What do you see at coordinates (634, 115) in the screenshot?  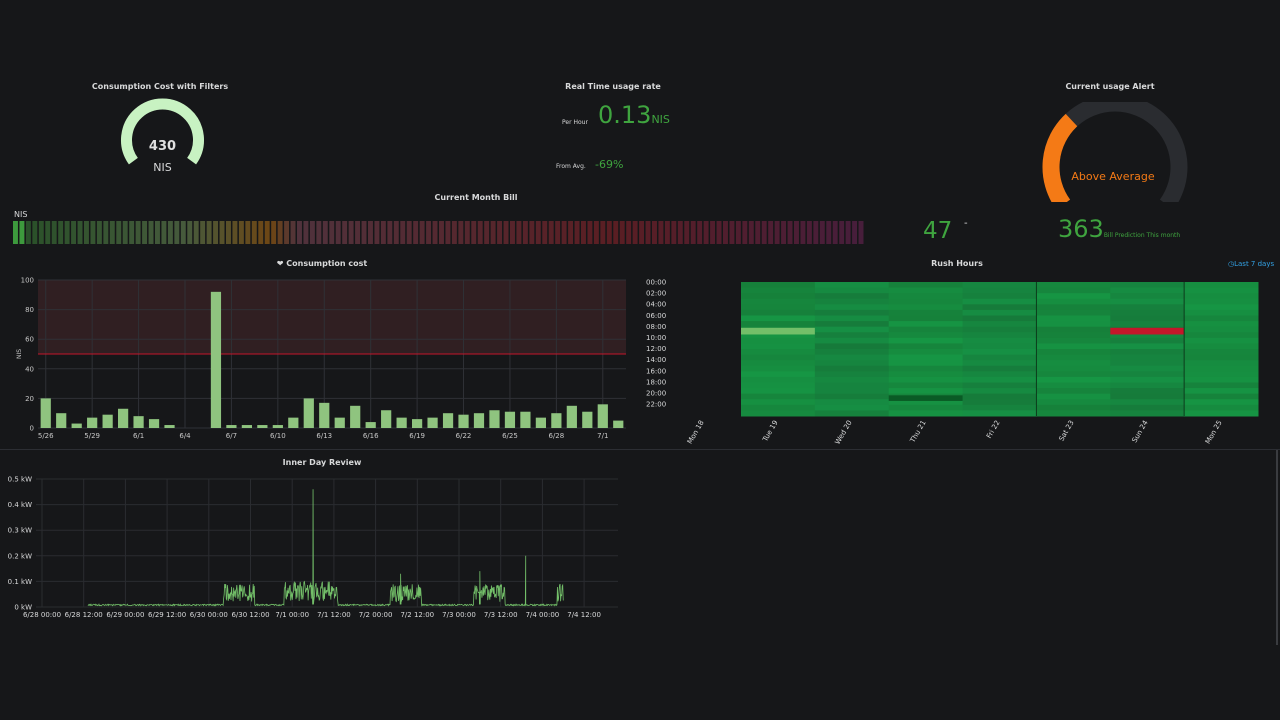 I see `realtime-rate: 0.13NIS` at bounding box center [634, 115].